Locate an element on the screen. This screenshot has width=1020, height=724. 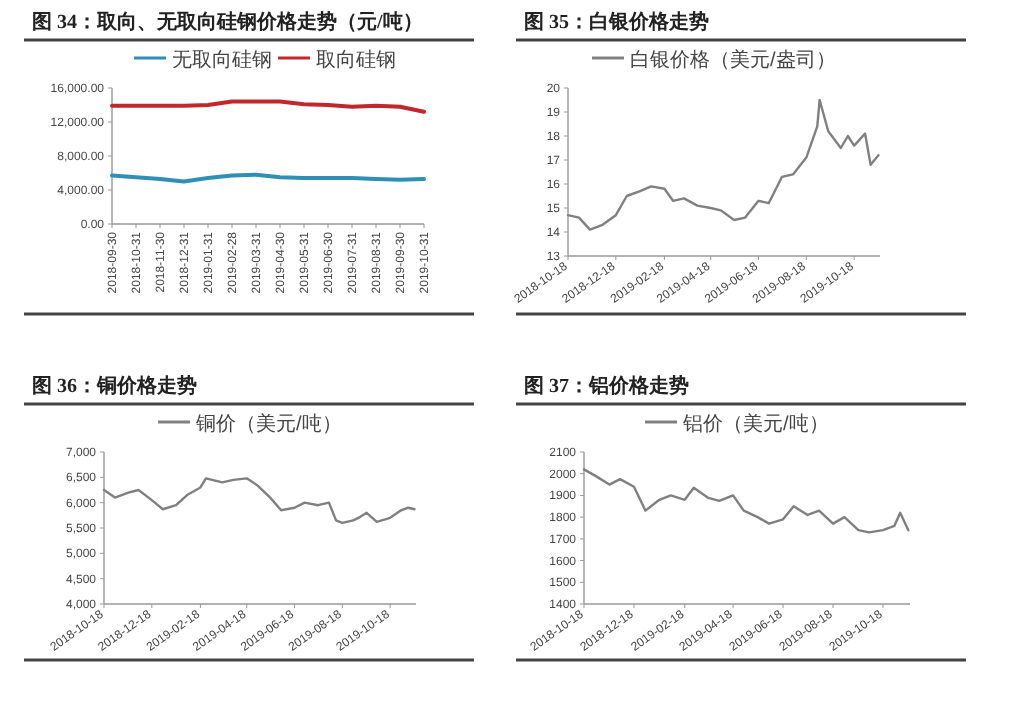
chart-title: 图 35：白银价格走势 is located at coordinates (616, 22).